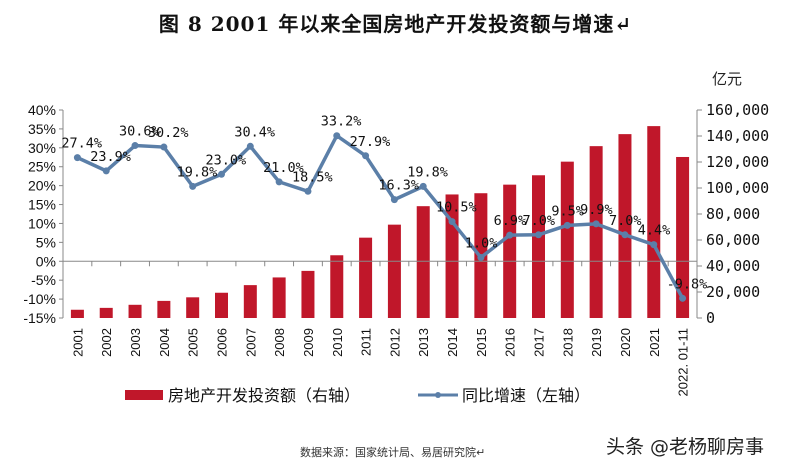  Describe the element at coordinates (539, 342) in the screenshot. I see `x-tick-label: 2017` at that location.